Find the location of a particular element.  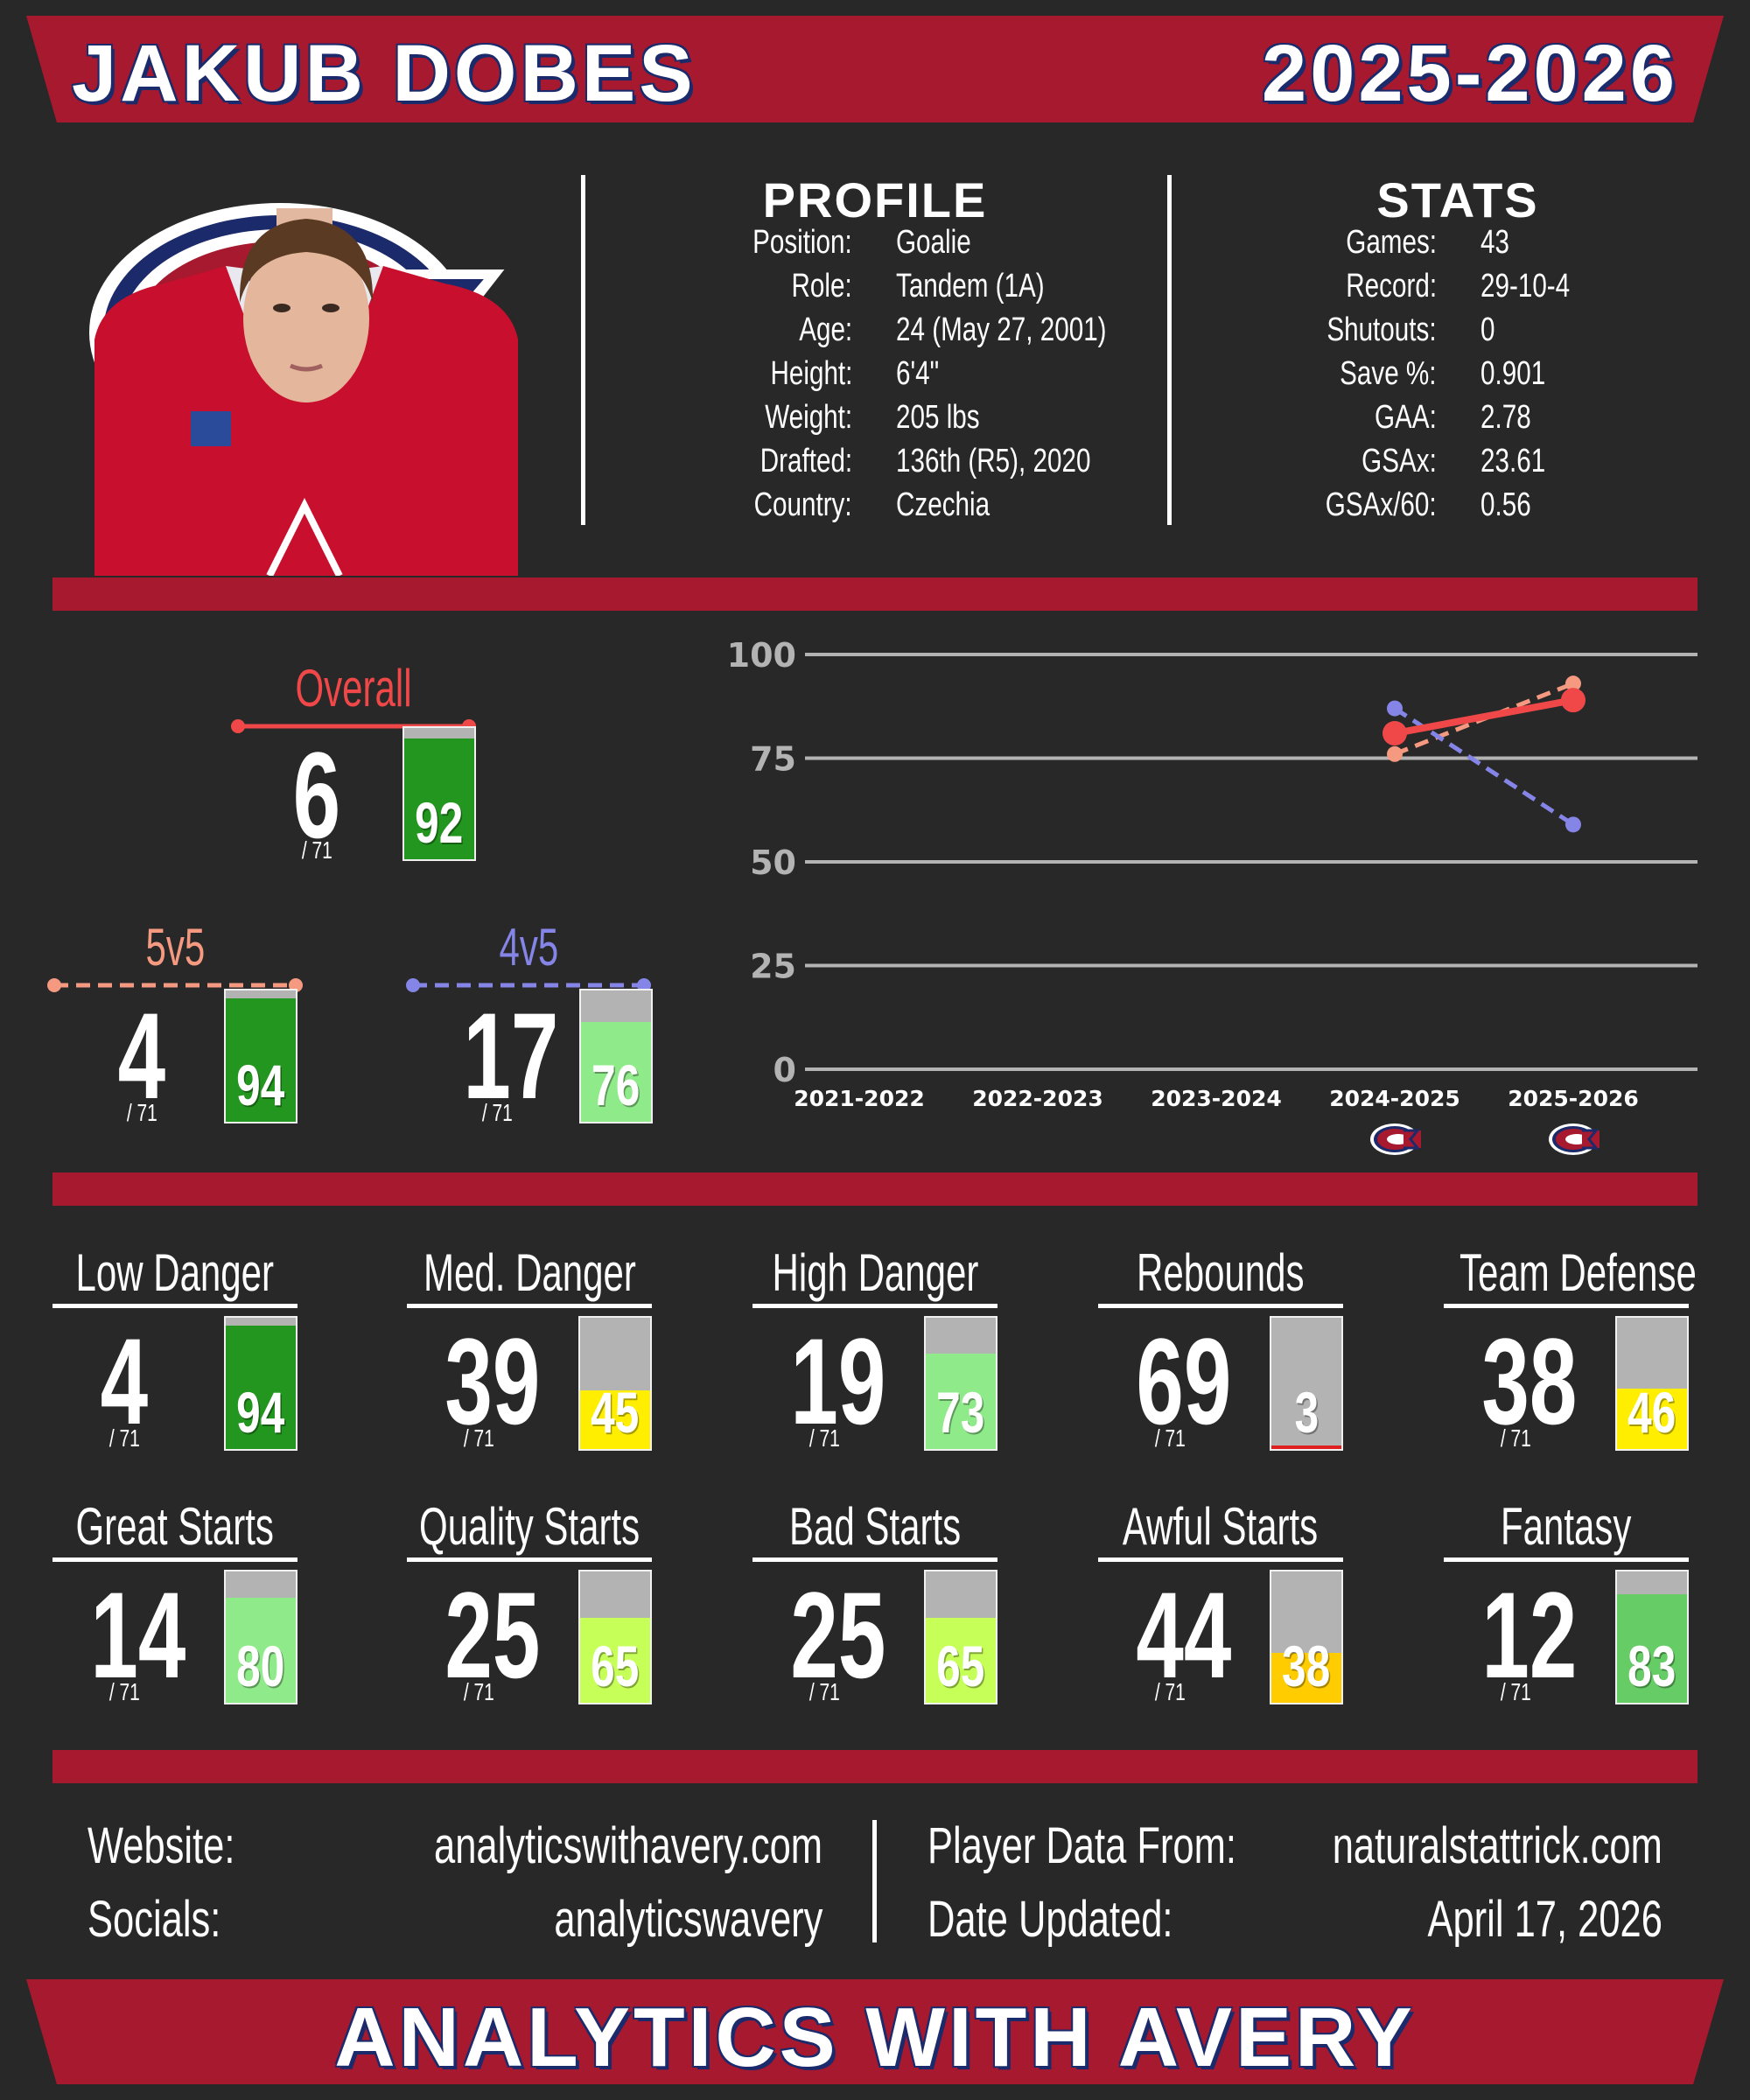

socials-handle: analyticswavery is located at coordinates (687, 1919).